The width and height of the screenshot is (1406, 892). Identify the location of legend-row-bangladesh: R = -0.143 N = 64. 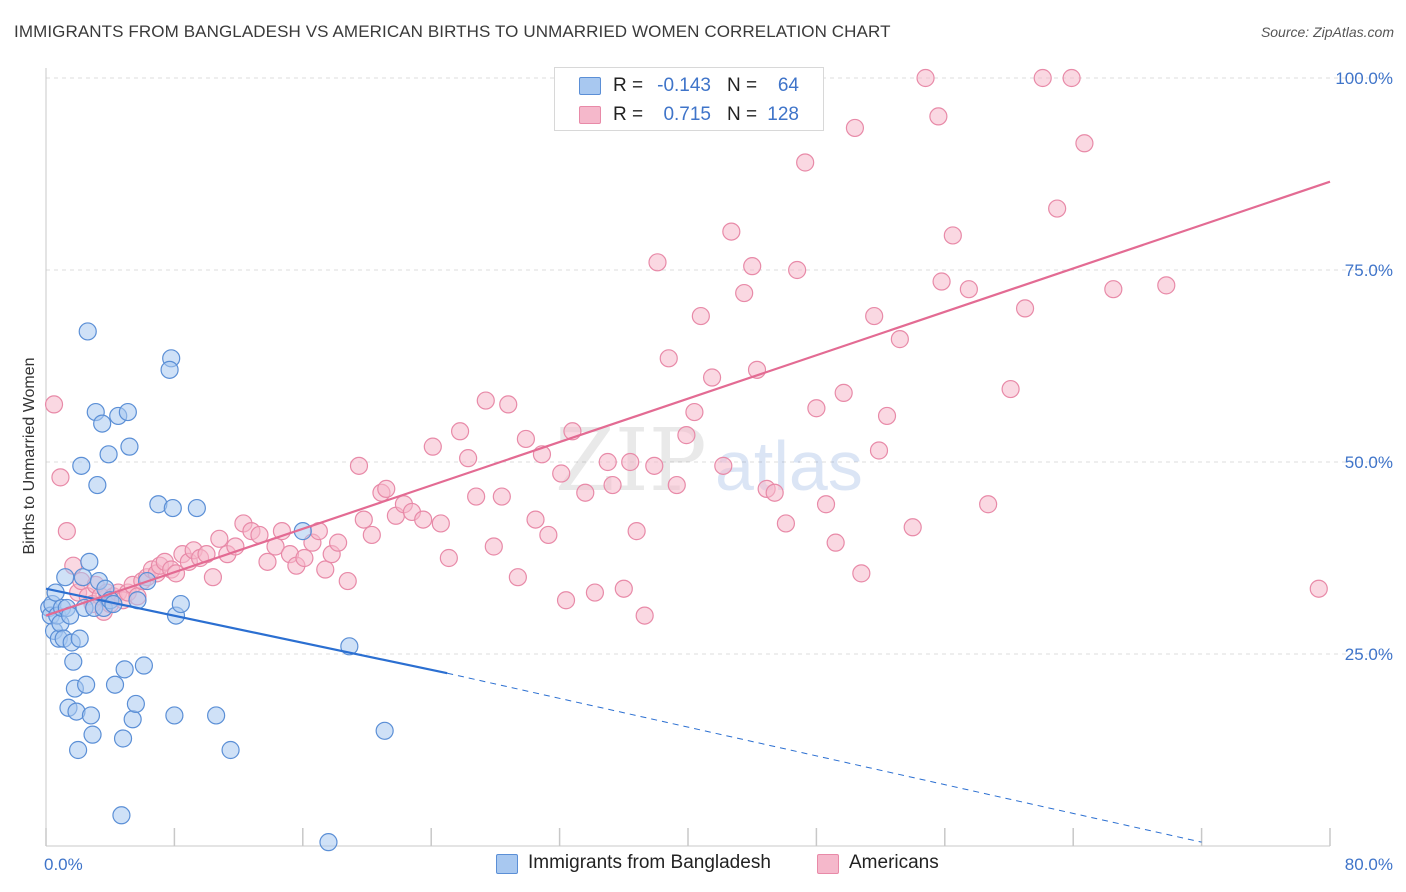
(689, 86).